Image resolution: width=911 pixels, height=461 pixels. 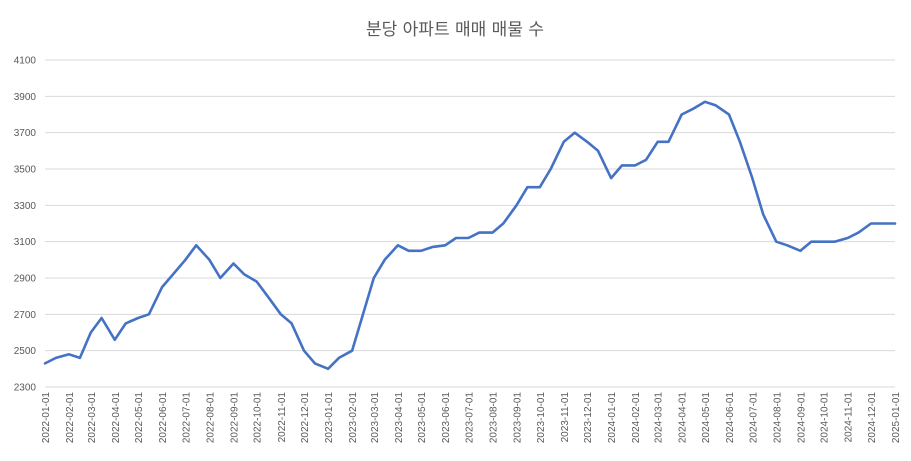 I want to click on x-tick-label: 2024-03-01, so click(x=659, y=418).